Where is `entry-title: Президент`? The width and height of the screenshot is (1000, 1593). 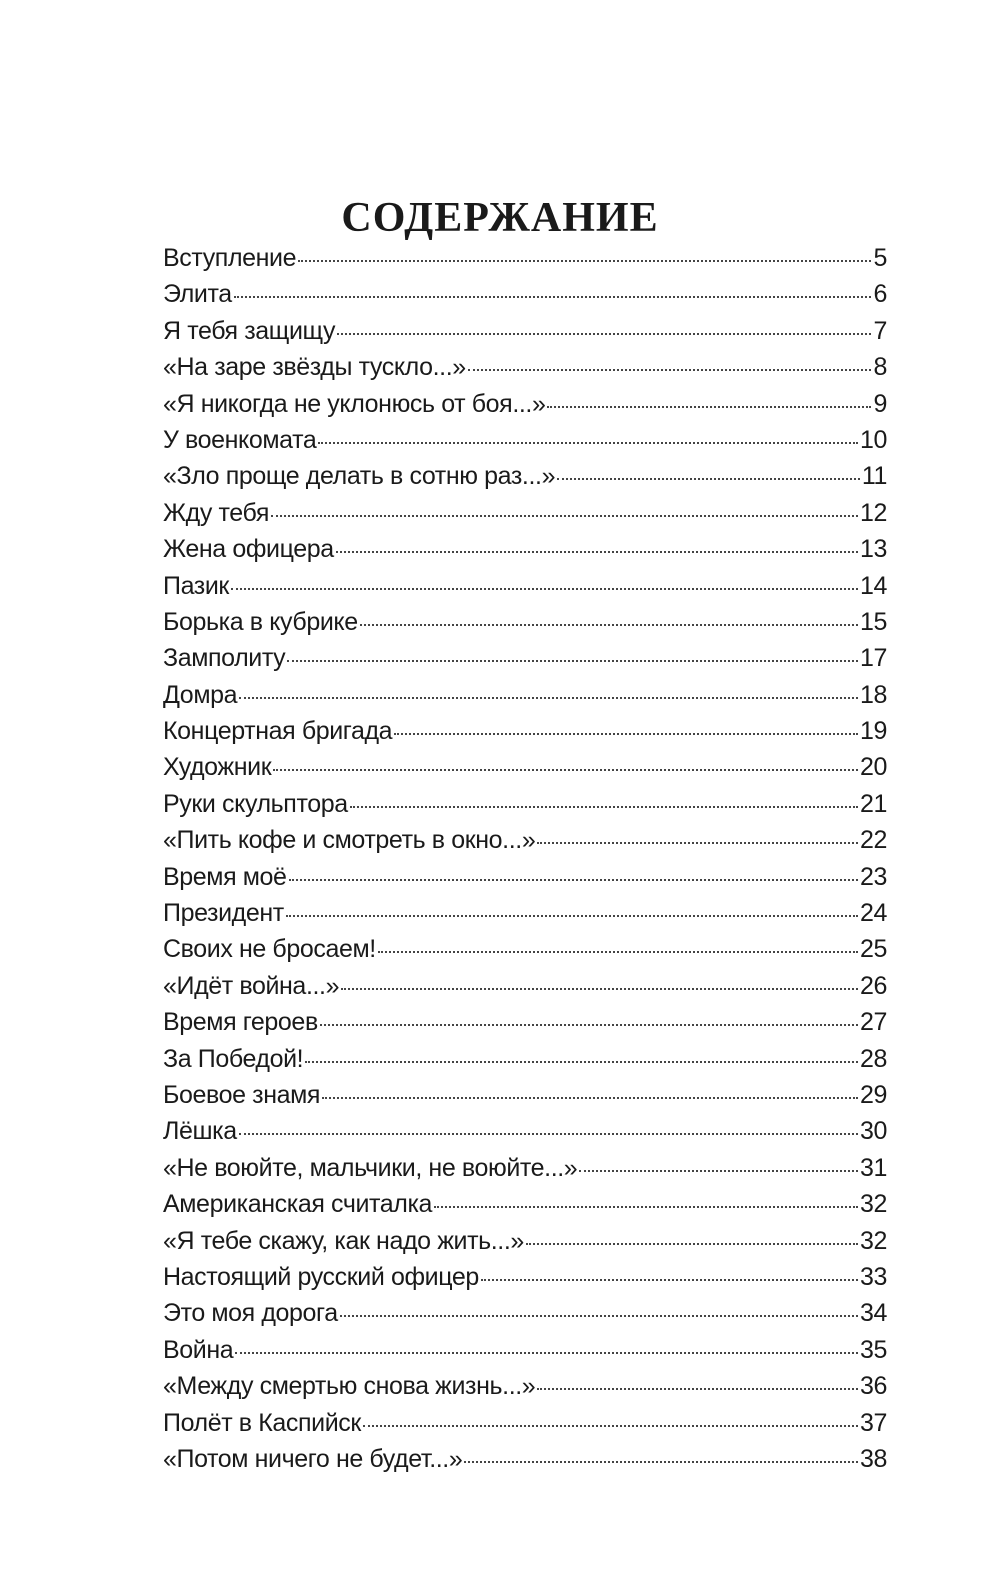 entry-title: Президент is located at coordinates (223, 913).